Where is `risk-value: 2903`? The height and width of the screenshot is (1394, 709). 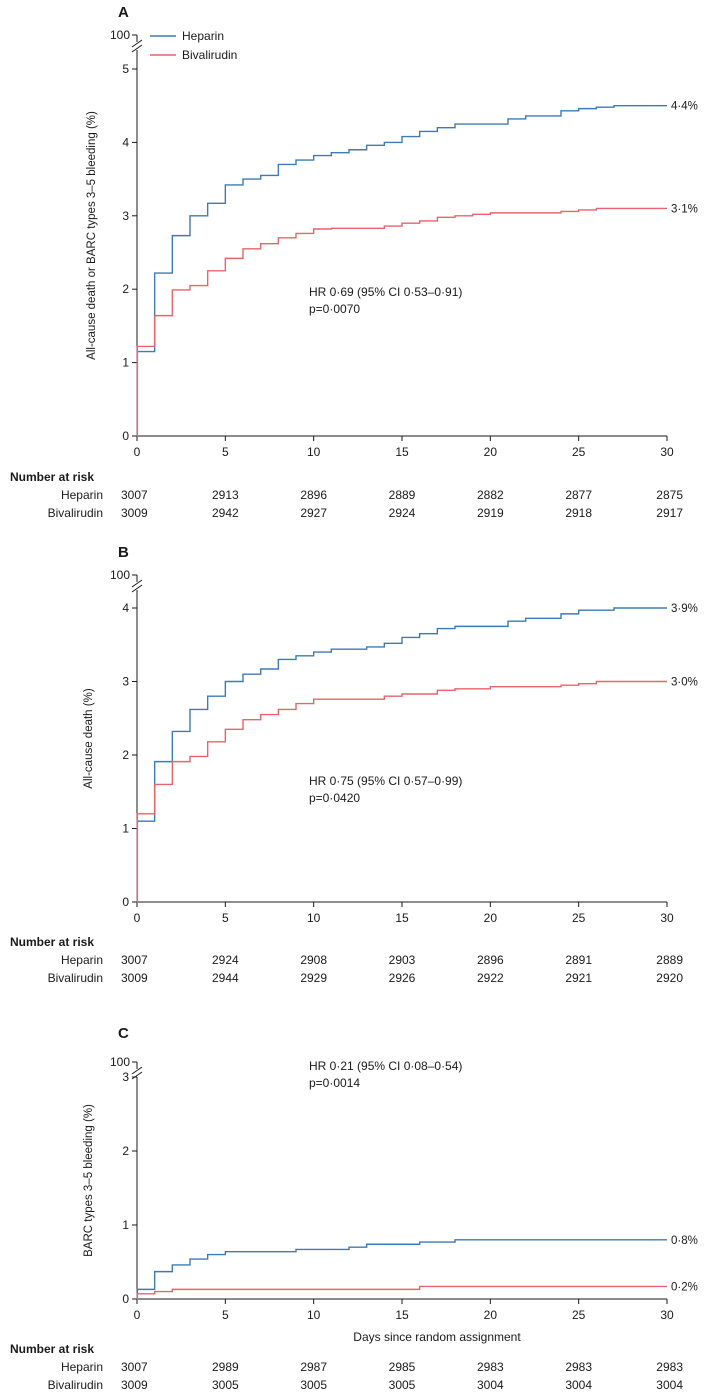 risk-value: 2903 is located at coordinates (402, 960).